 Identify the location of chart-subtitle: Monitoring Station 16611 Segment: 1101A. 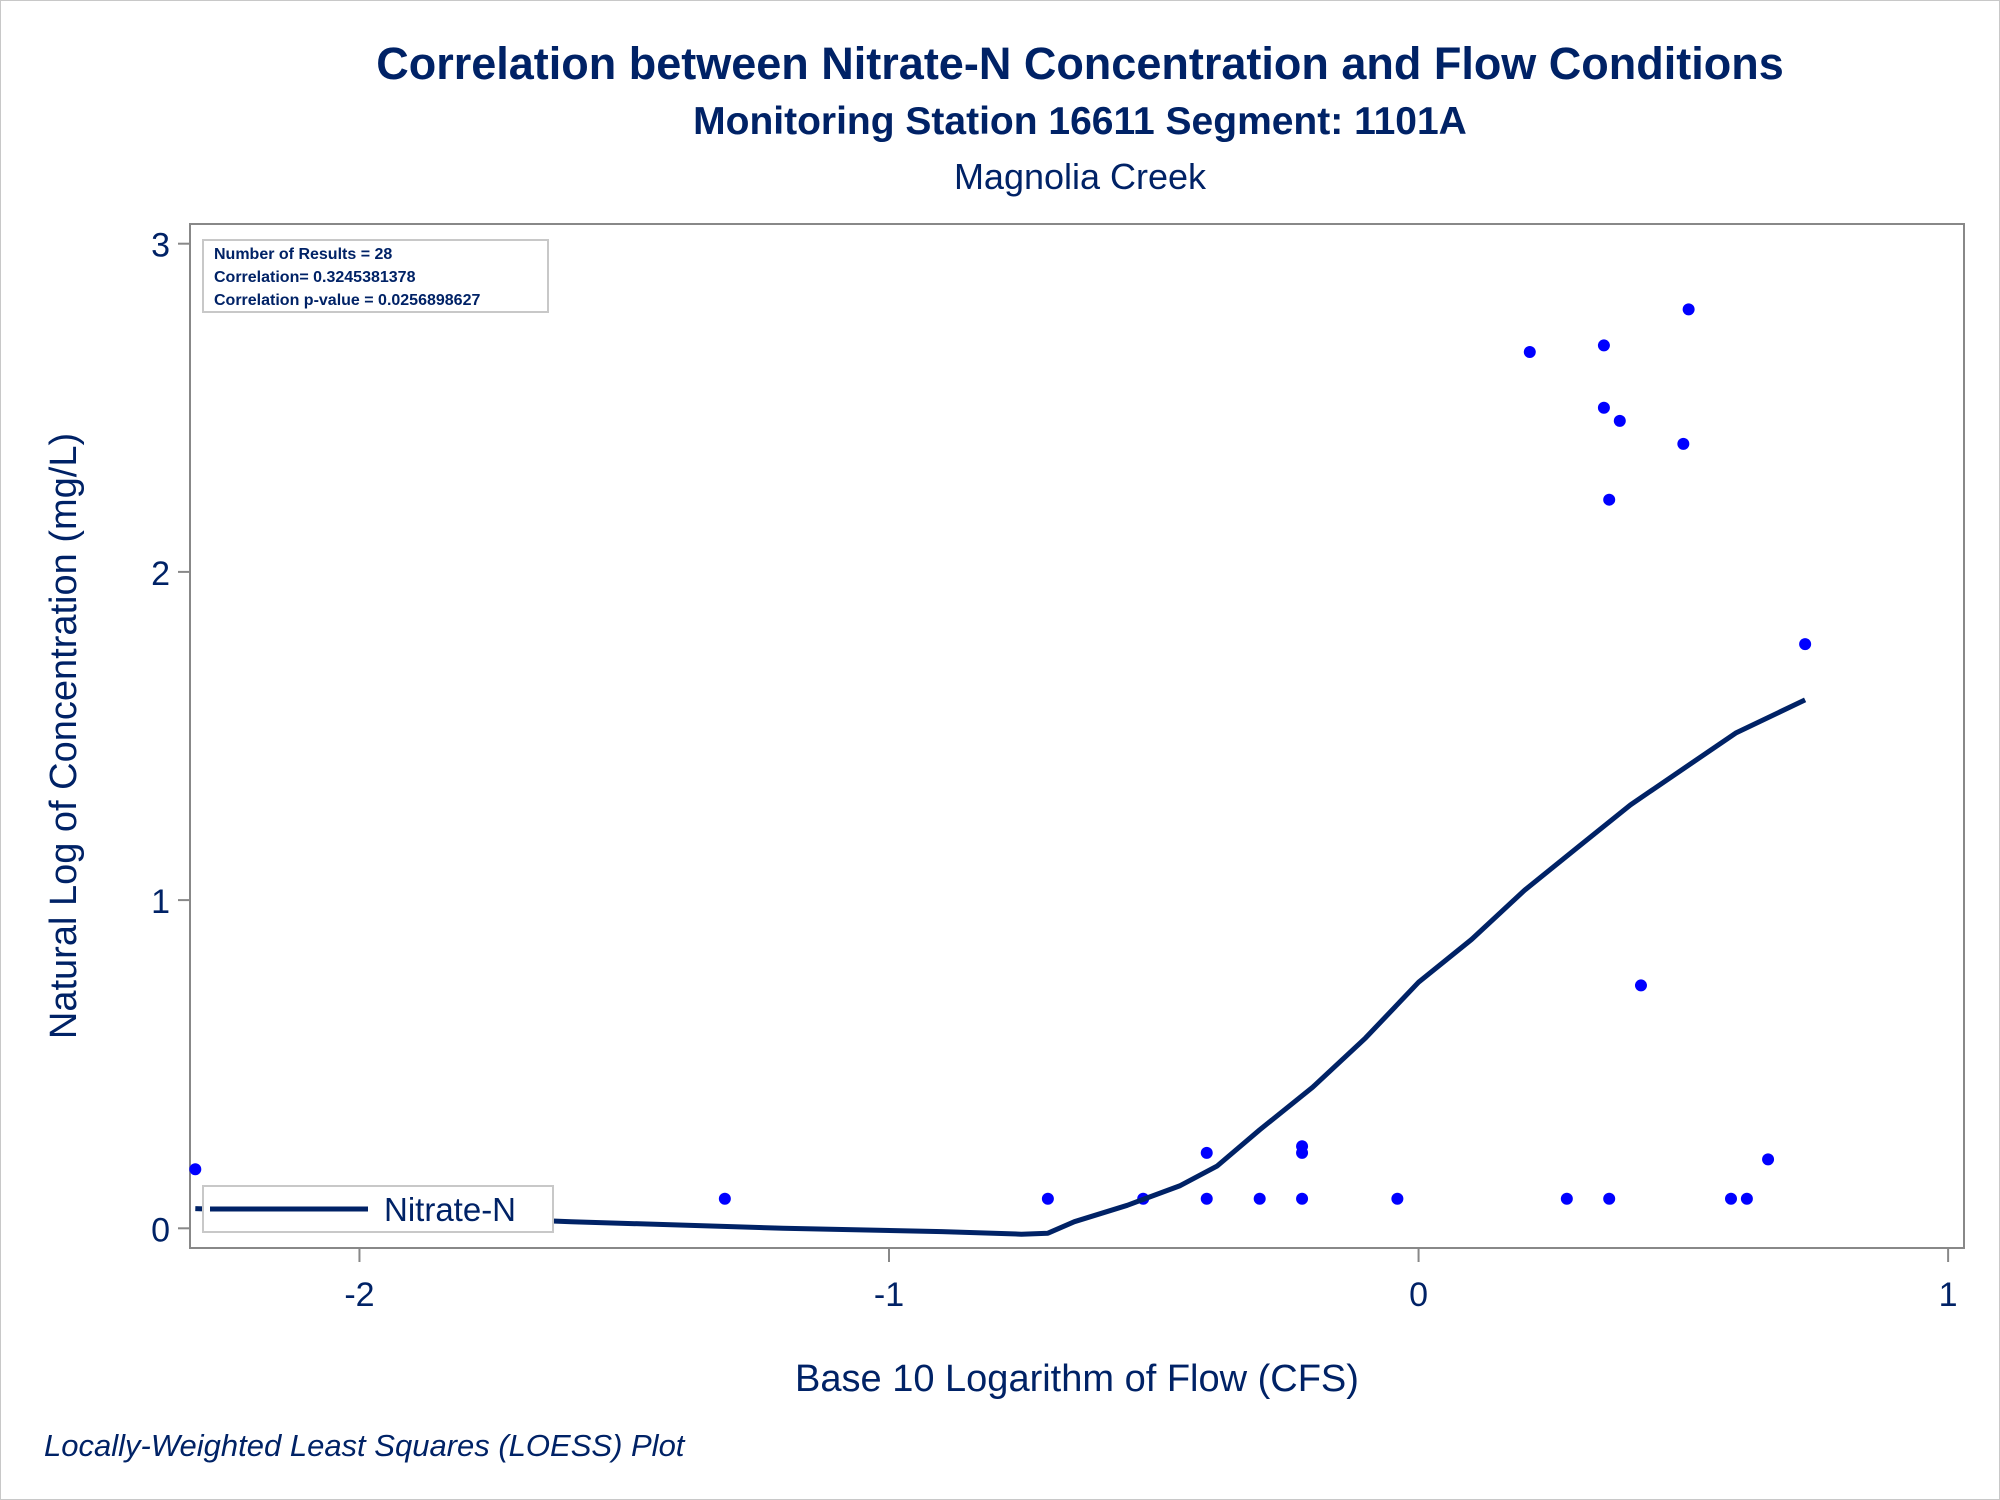
(1080, 121).